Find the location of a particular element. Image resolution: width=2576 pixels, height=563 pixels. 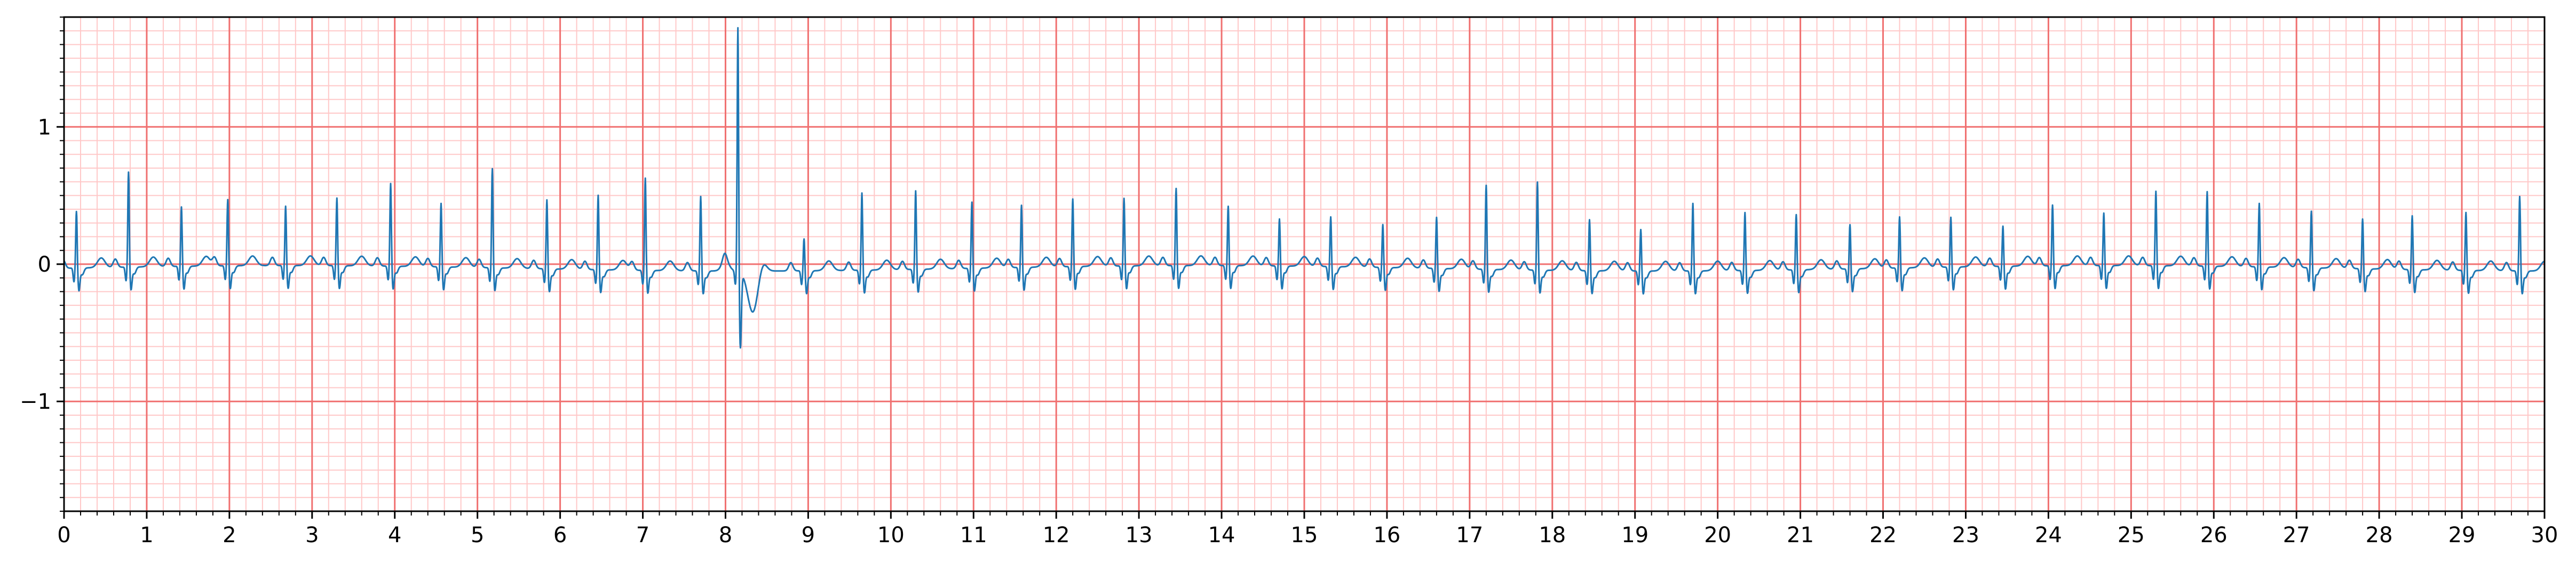

x-tick-label: 4 is located at coordinates (394, 535).